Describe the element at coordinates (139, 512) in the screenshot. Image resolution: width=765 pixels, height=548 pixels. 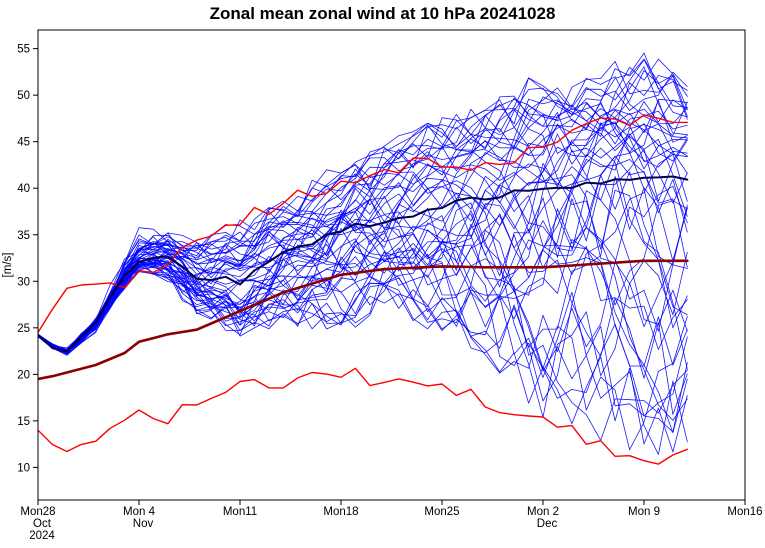
I see `x-tick-label: Mon 4` at that location.